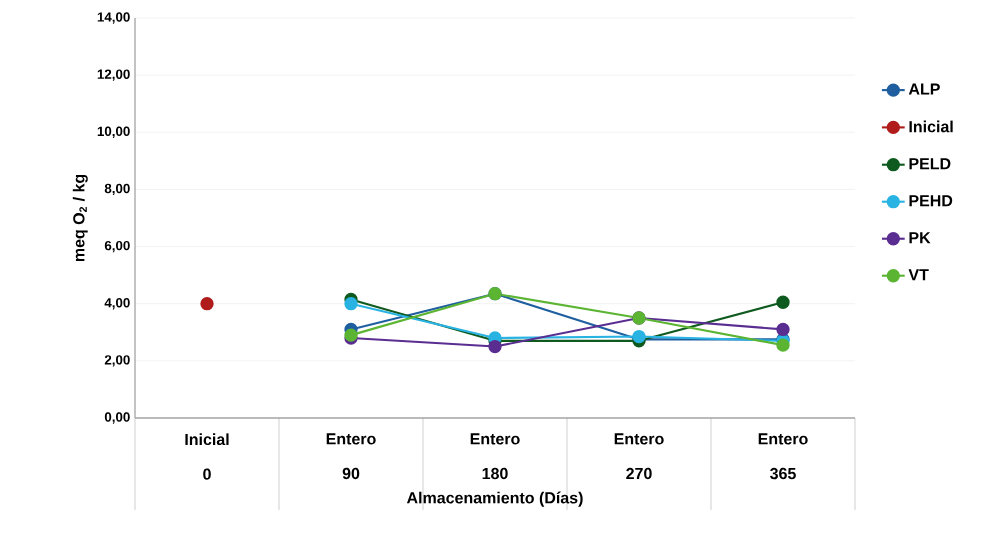  Describe the element at coordinates (495, 456) in the screenshot. I see `category-label: Entero 180` at that location.